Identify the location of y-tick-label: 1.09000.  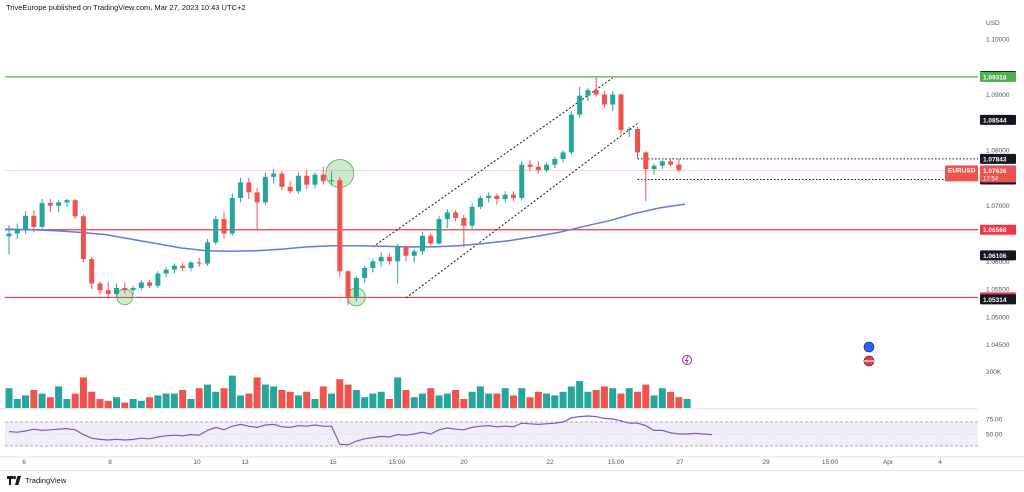
(998, 95).